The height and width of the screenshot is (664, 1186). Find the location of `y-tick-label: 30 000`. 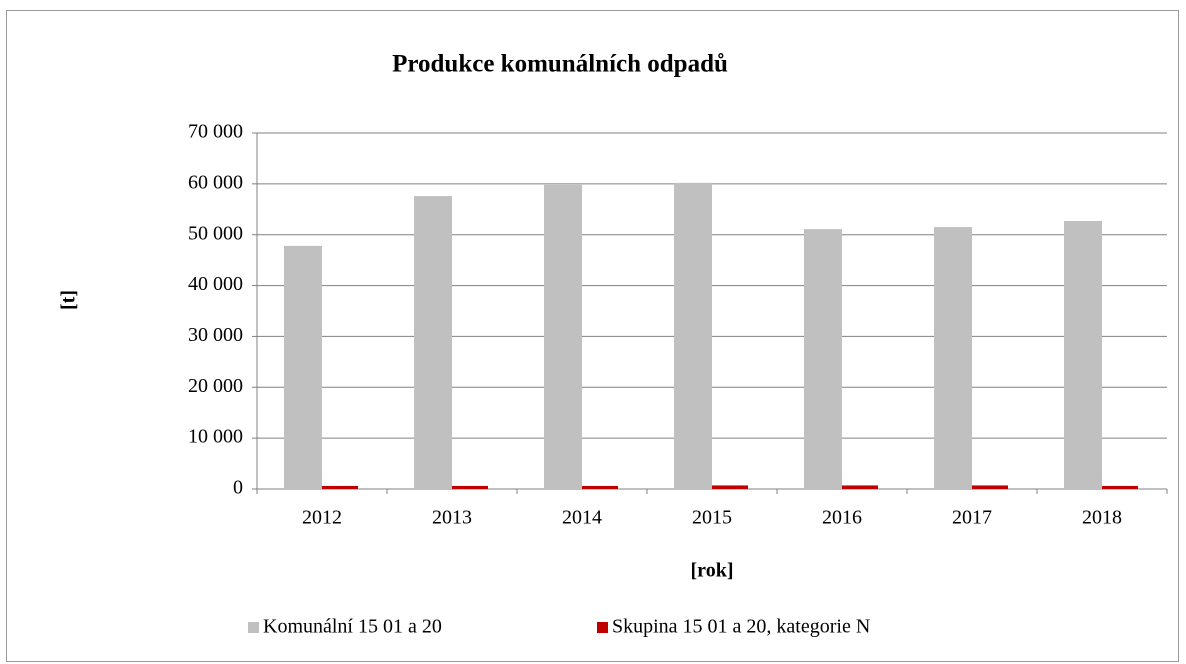

y-tick-label: 30 000 is located at coordinates (215, 335).